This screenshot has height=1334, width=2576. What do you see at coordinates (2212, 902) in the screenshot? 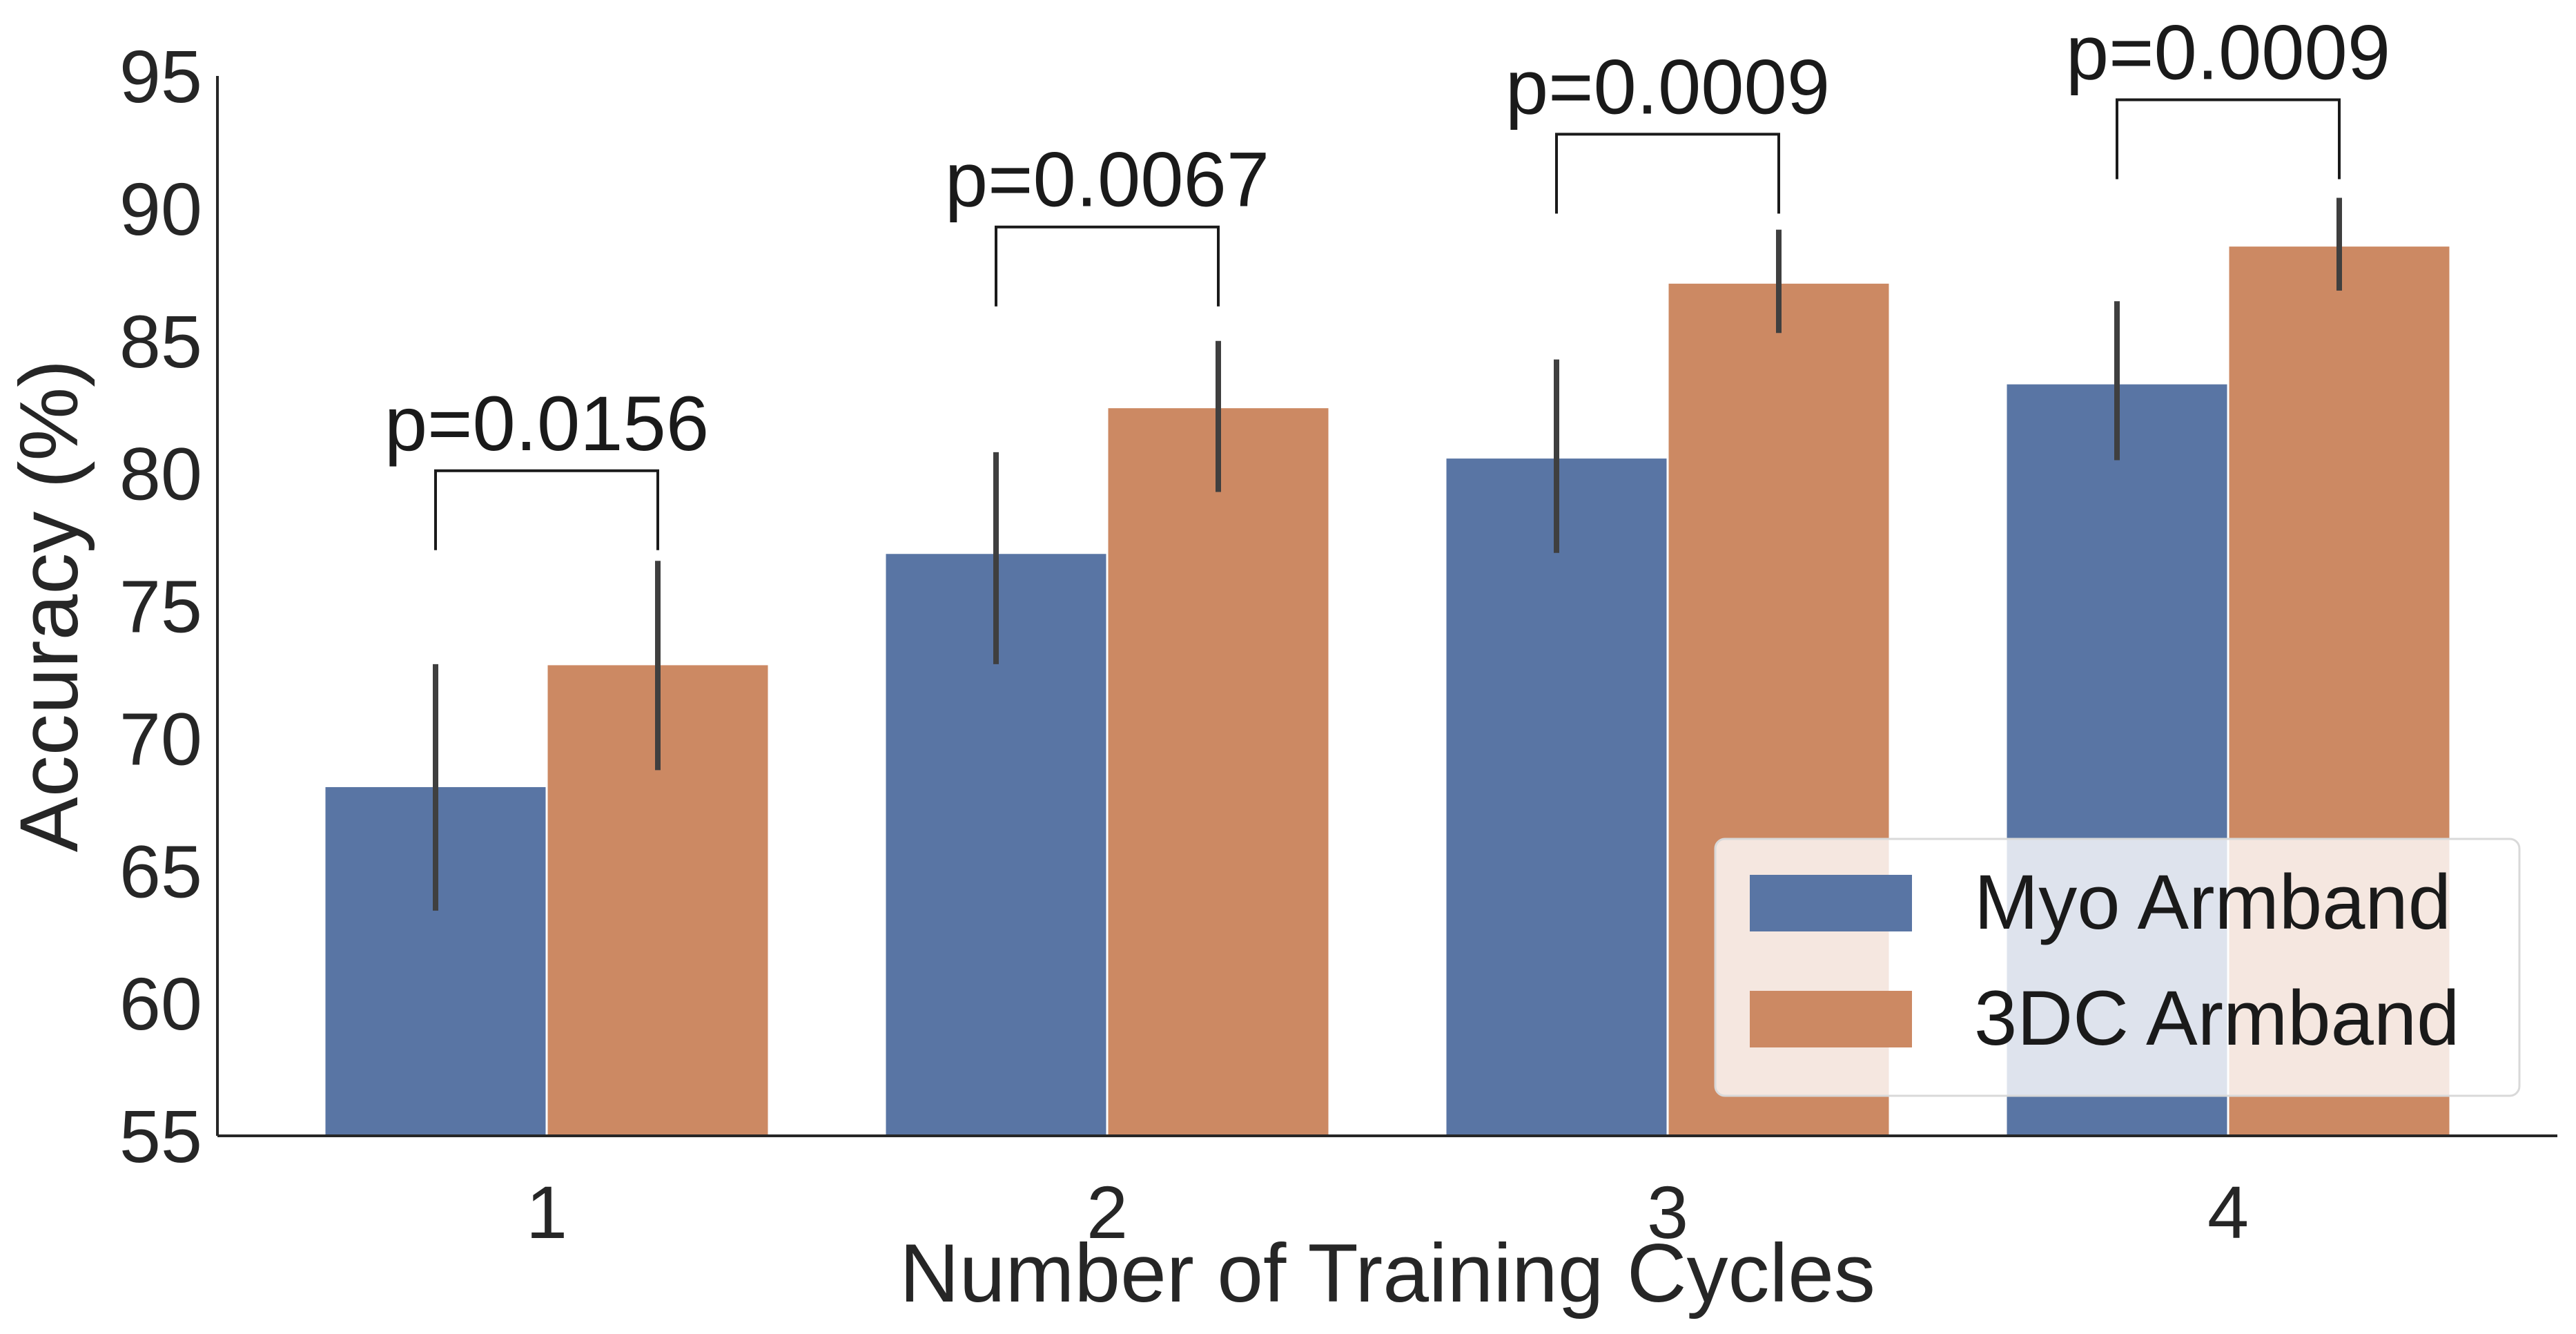
I see `legend-label-myo: Myo Armband` at bounding box center [2212, 902].